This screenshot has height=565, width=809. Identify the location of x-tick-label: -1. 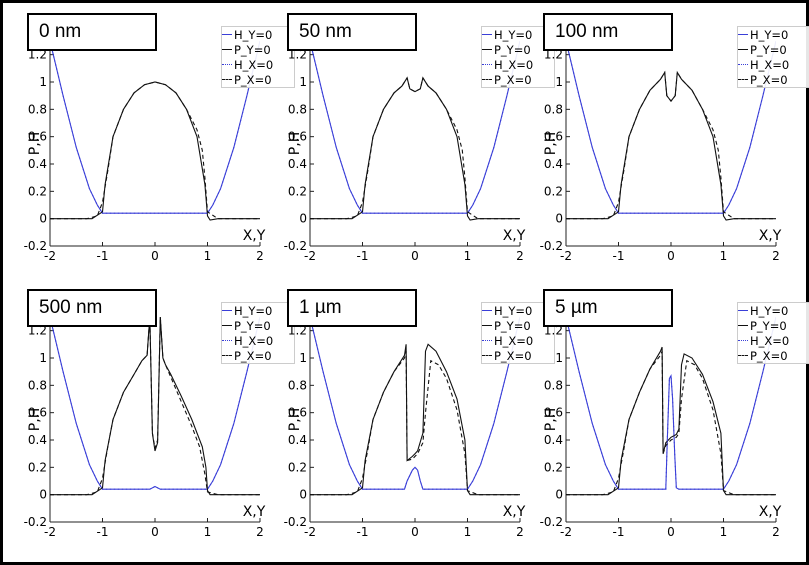
(363, 532).